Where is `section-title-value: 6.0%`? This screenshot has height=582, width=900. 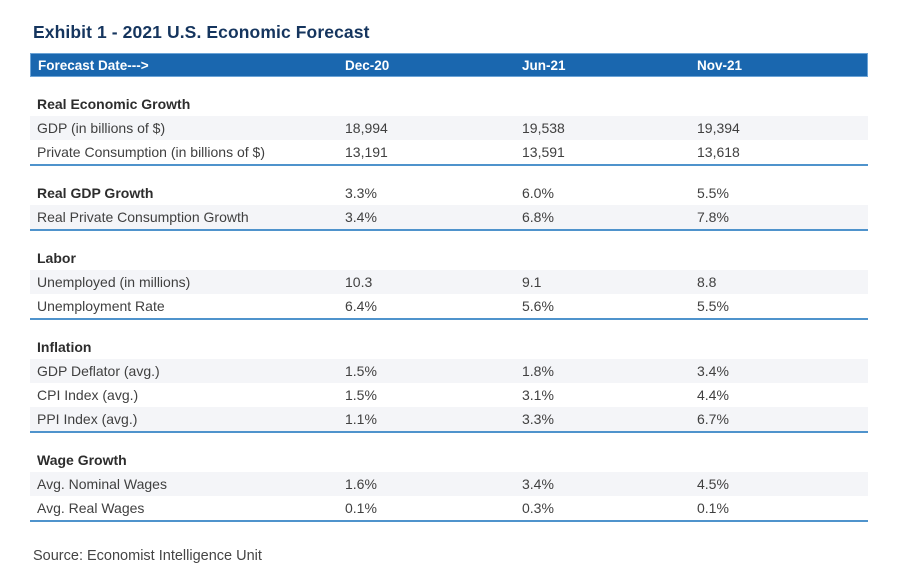 section-title-value: 6.0% is located at coordinates (538, 193).